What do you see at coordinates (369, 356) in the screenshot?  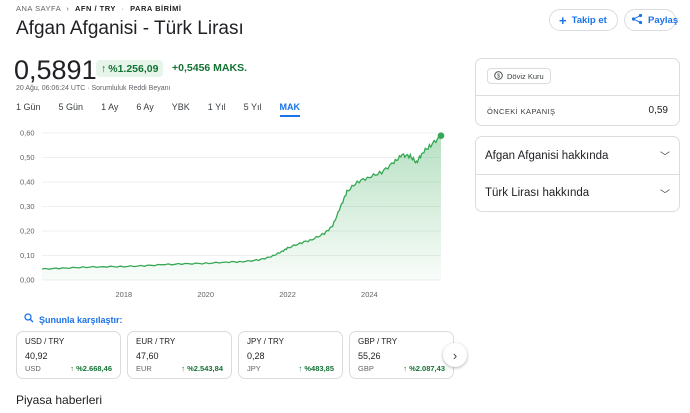 I see `card-value: 55,26` at bounding box center [369, 356].